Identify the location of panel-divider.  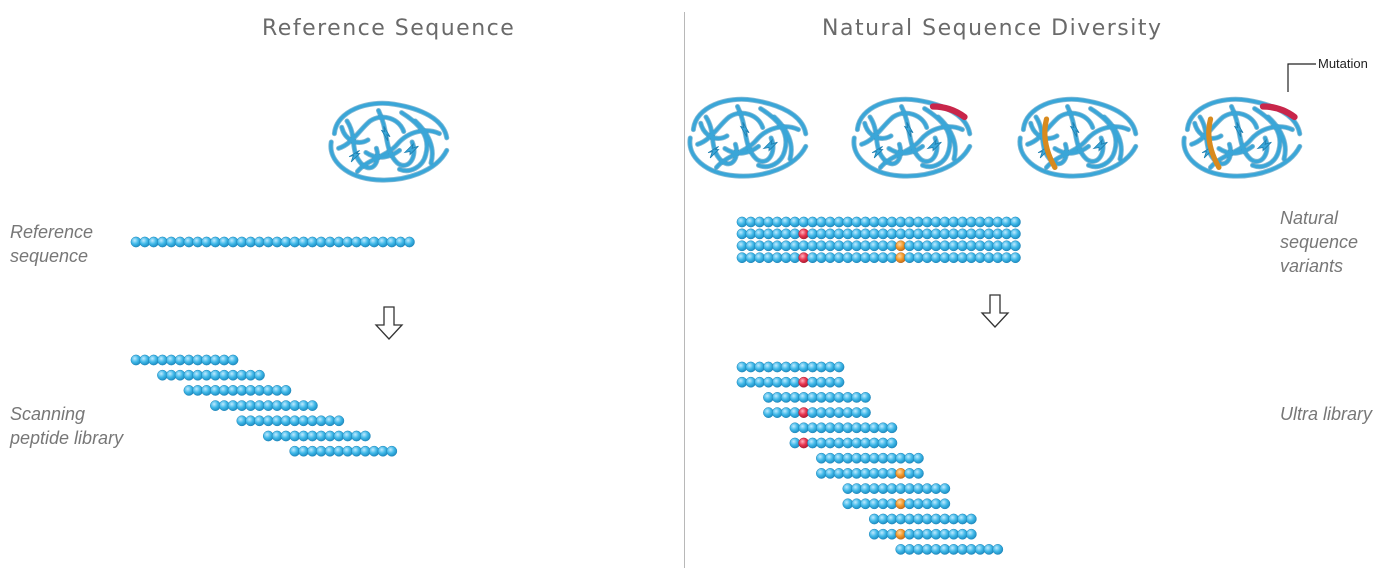
(684, 290).